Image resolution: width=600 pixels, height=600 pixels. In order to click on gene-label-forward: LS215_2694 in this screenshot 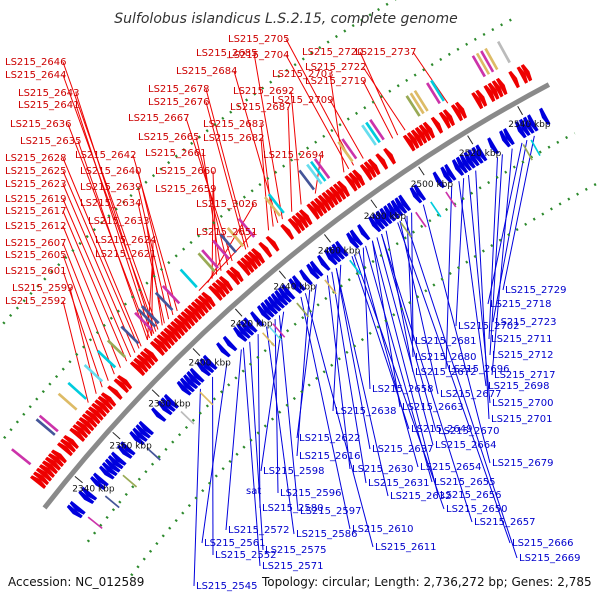, I will do `click(293, 155)`.